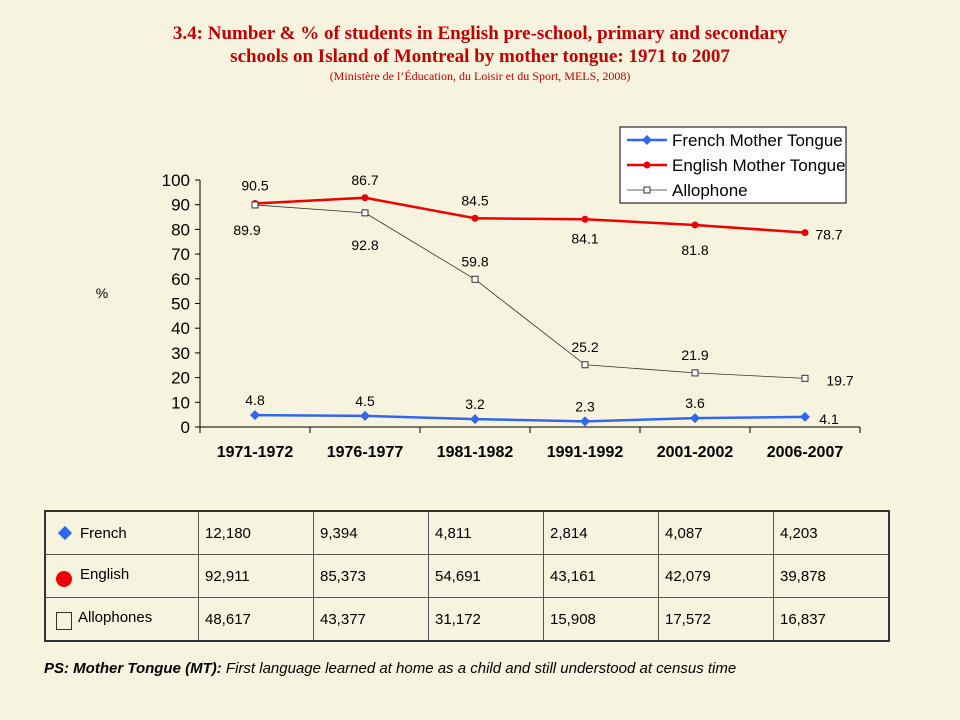 The height and width of the screenshot is (720, 960). I want to click on data-label: 4.8, so click(255, 400).